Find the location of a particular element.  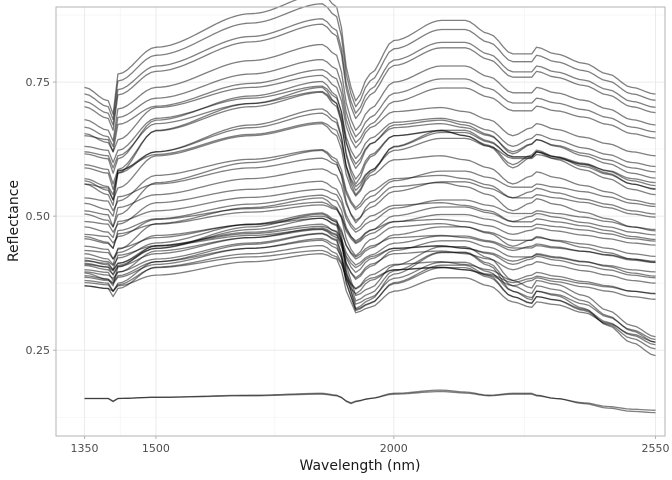

x-tick-label: 1350 is located at coordinates (85, 448).